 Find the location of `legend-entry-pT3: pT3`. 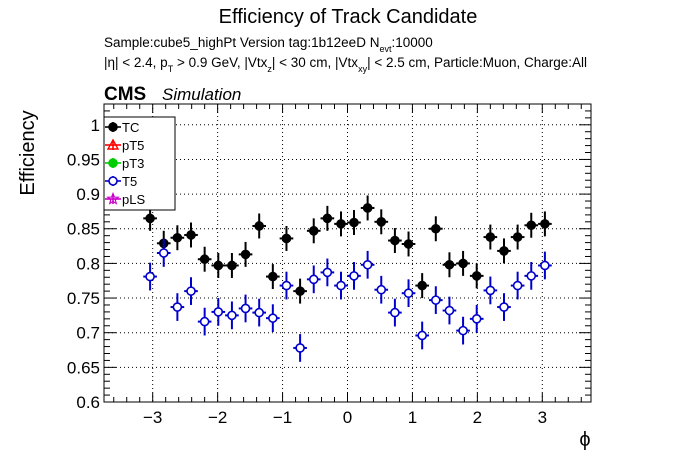

legend-entry-pT3: pT3 is located at coordinates (124, 163).